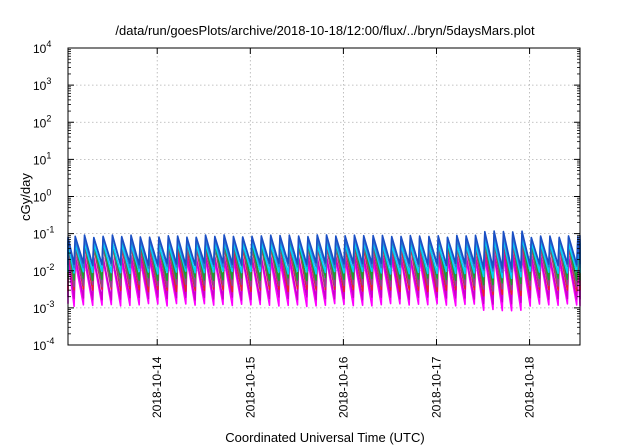 The image size is (640, 448). What do you see at coordinates (42, 47) in the screenshot?
I see `y-tick-label: 10⁴` at bounding box center [42, 47].